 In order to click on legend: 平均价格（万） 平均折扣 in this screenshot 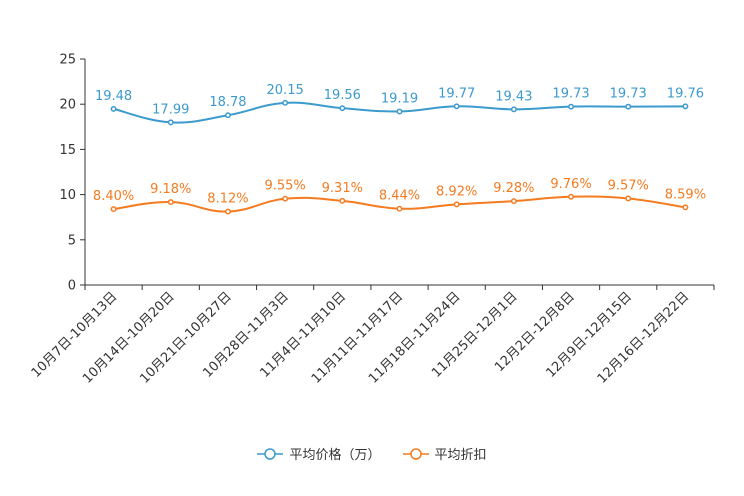, I will do `click(372, 453)`.